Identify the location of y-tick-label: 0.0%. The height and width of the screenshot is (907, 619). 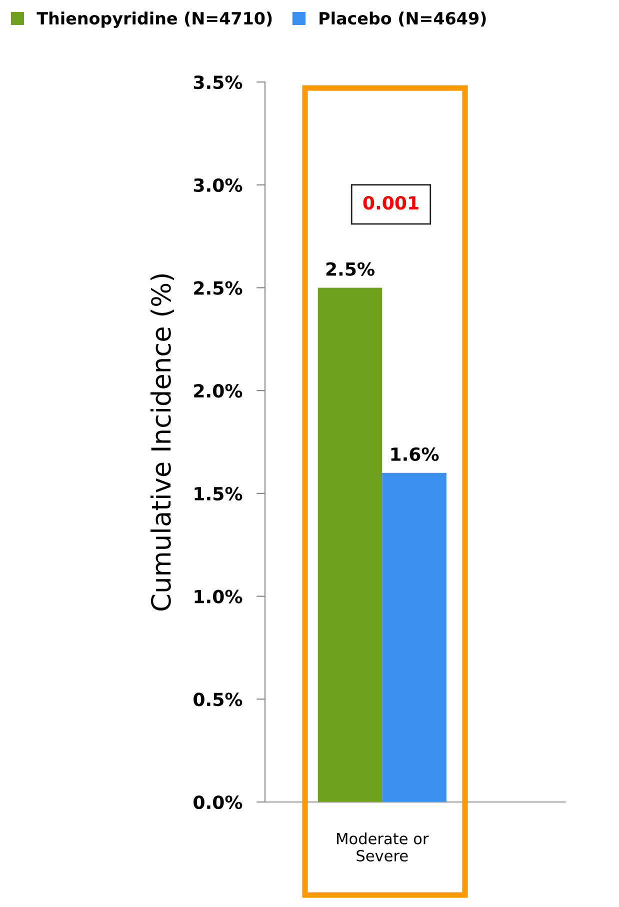
(218, 802).